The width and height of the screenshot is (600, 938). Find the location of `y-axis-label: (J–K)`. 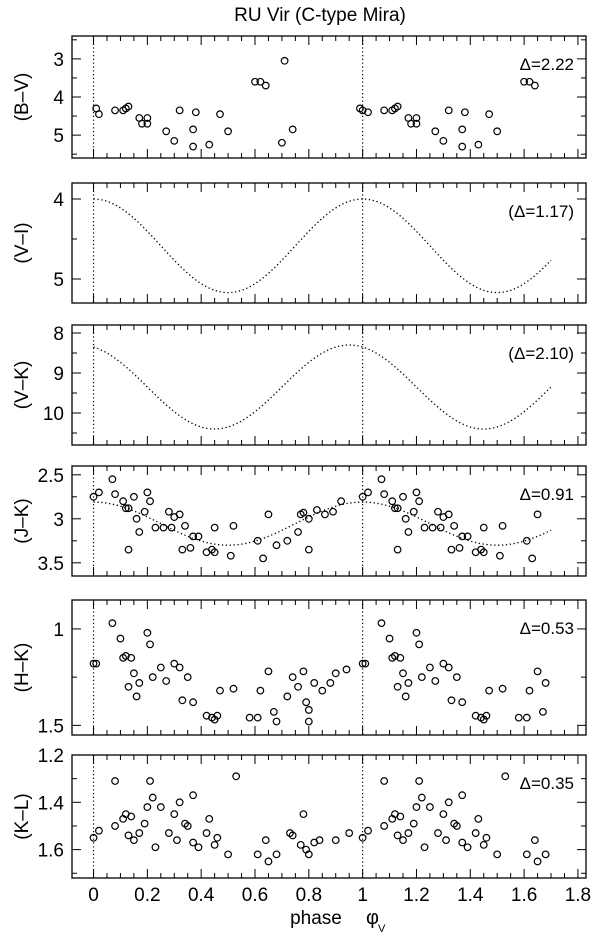

y-axis-label: (J–K) is located at coordinates (22, 520).